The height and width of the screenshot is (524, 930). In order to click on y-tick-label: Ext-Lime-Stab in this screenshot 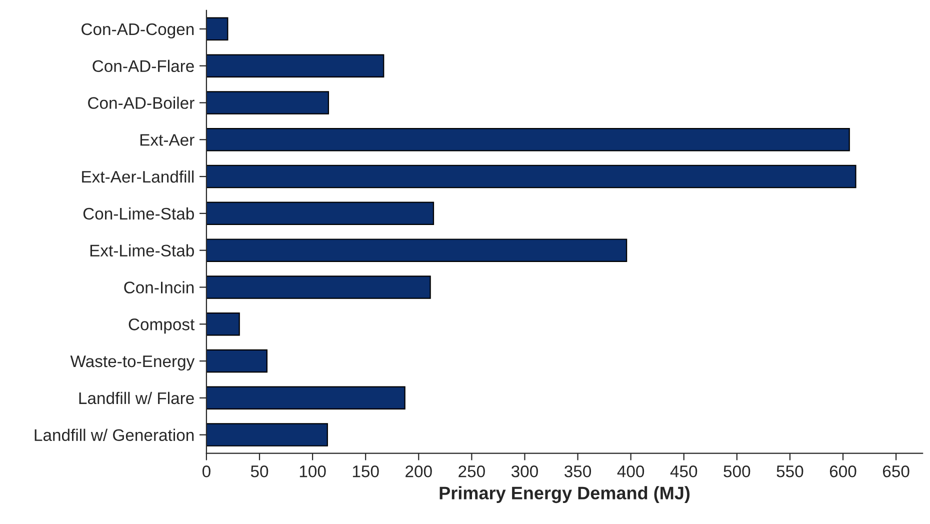, I will do `click(142, 250)`.